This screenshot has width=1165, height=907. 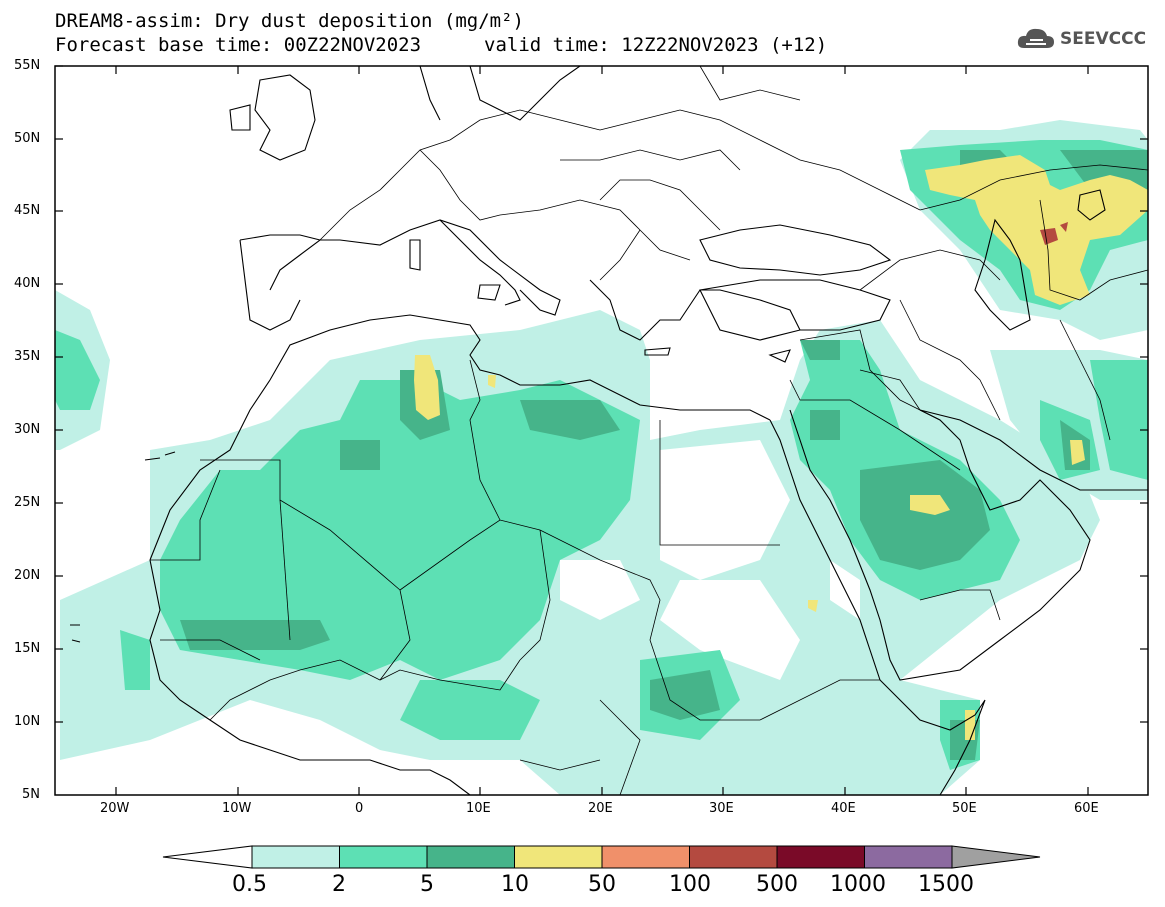 I want to click on lon-label: 0, so click(x=359, y=808).